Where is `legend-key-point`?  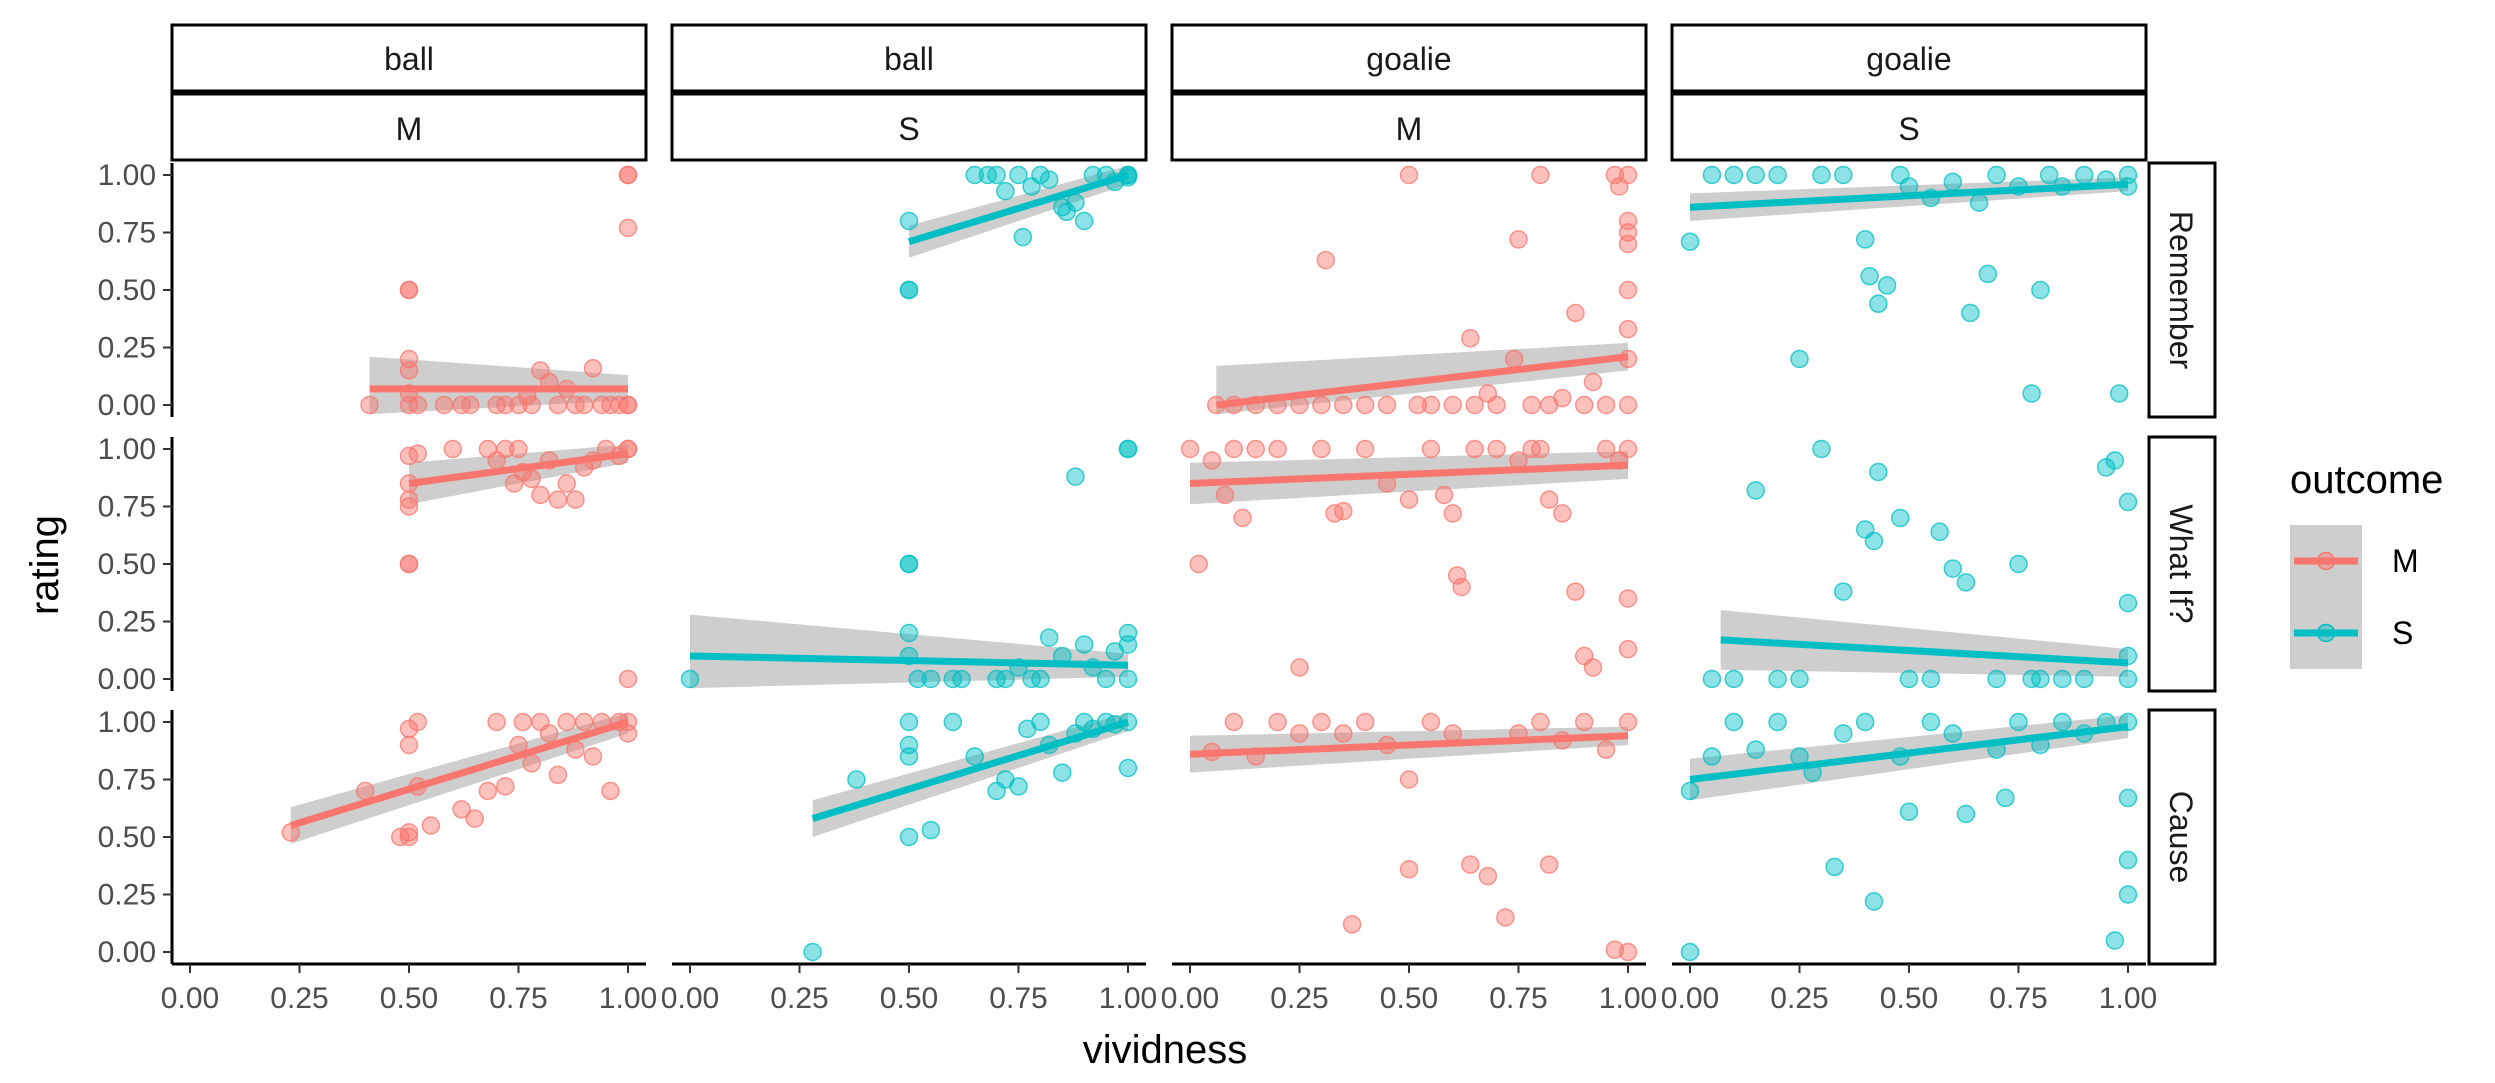
legend-key-point is located at coordinates (2326, 633).